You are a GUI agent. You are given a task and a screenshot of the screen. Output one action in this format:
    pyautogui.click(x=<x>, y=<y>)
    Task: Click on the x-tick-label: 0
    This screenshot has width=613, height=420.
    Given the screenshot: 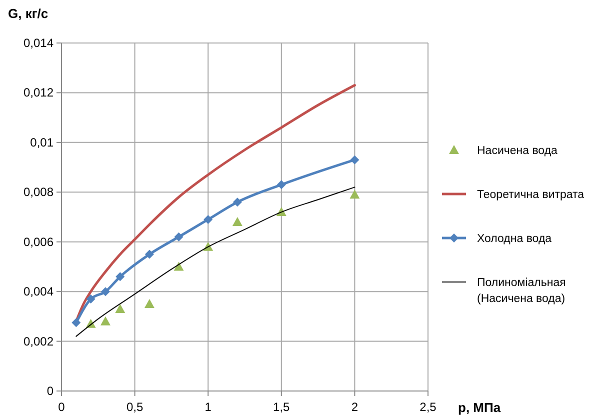 What is the action you would take?
    pyautogui.click(x=62, y=407)
    